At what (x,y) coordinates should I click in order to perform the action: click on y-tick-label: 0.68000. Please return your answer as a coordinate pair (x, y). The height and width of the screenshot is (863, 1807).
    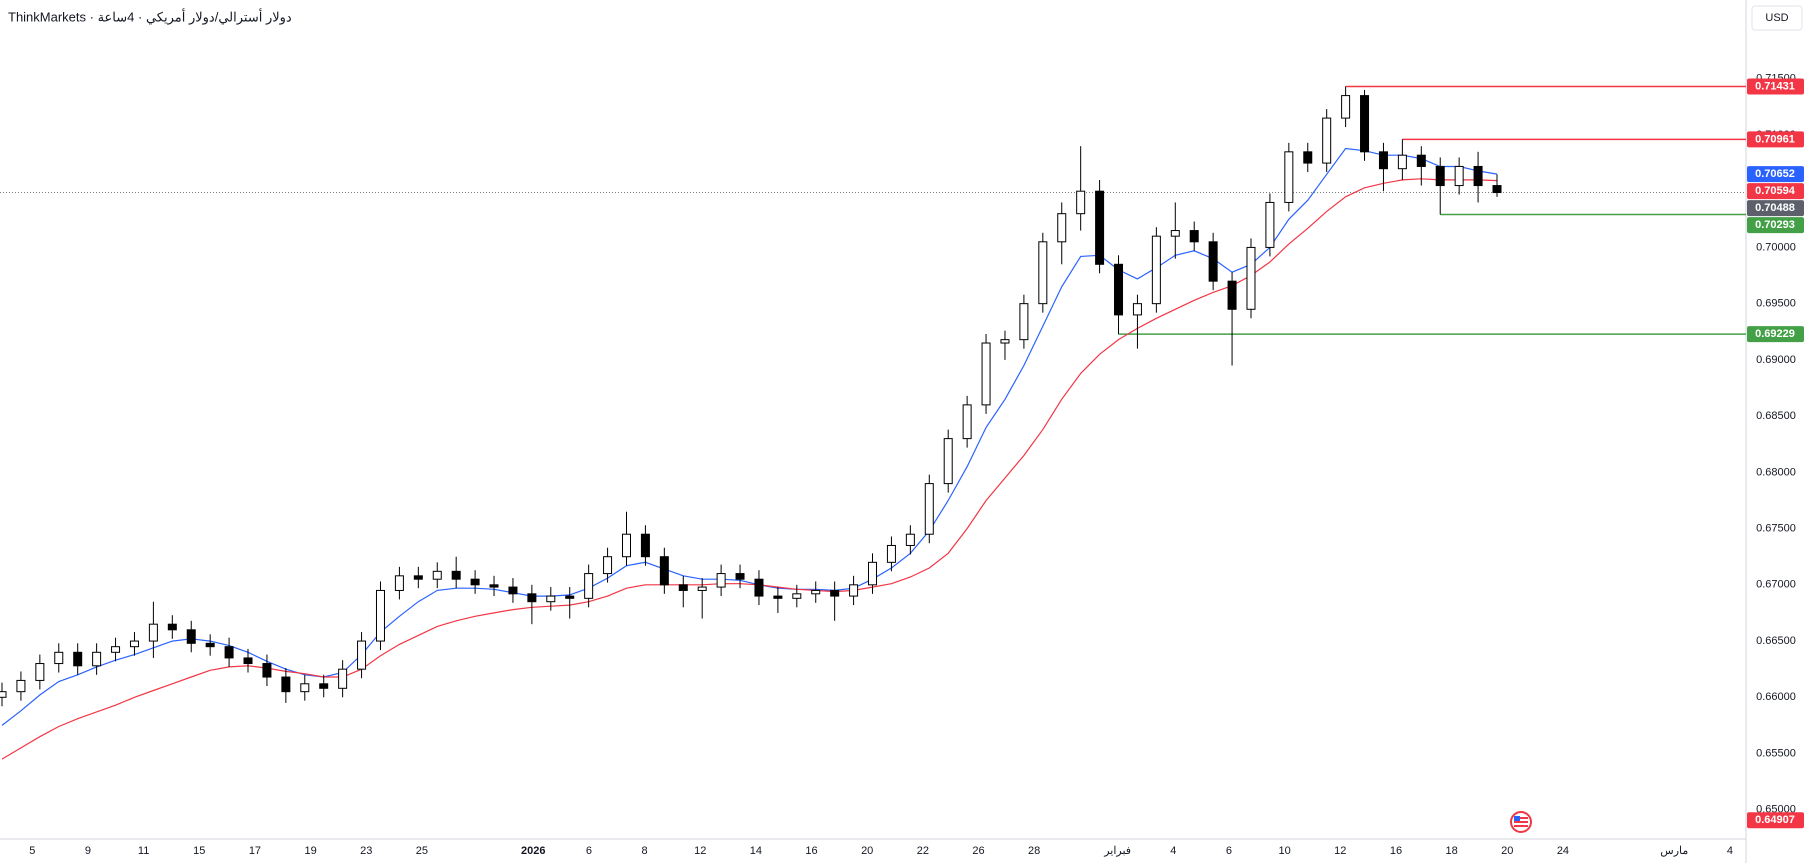
    Looking at the image, I should click on (1776, 472).